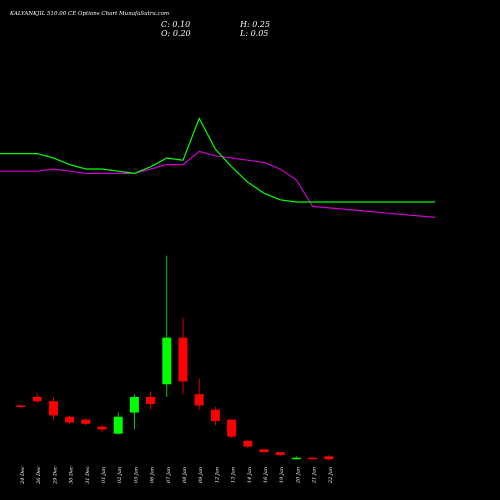 This screenshot has height=500, width=500. I want to click on high-readout: H: 0.25, so click(255, 24).